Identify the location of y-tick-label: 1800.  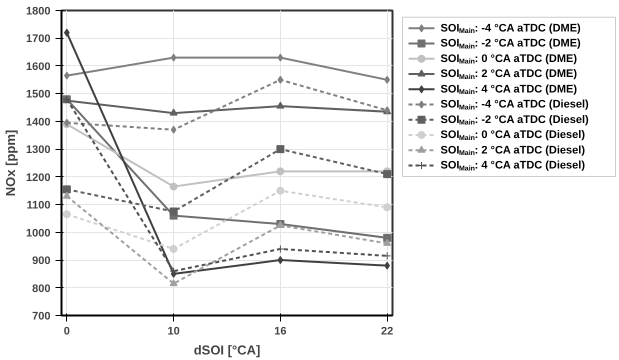
(38, 12).